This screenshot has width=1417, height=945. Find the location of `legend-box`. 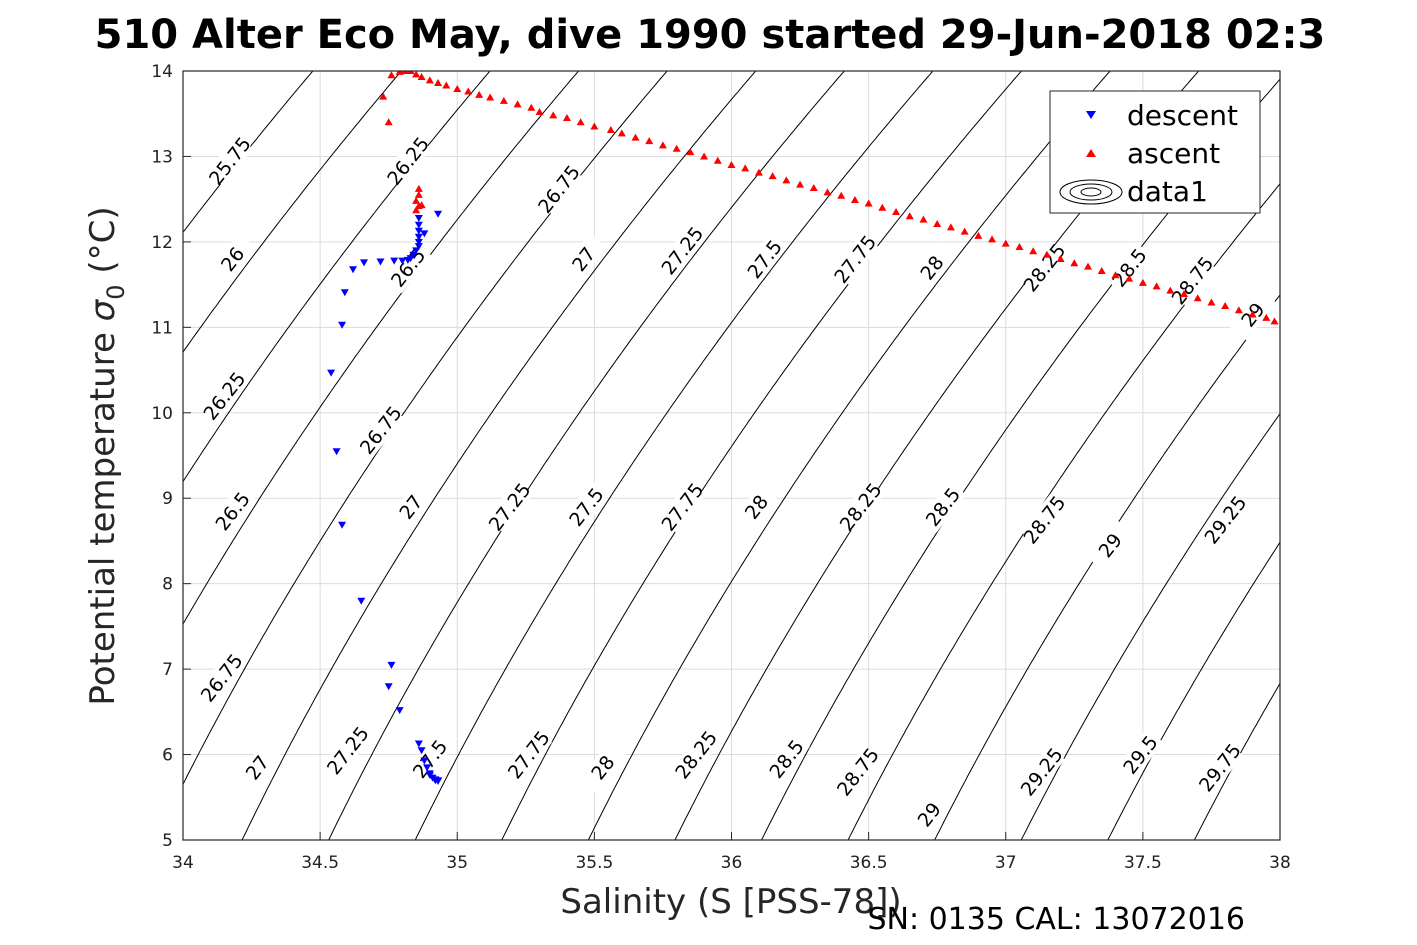

legend-box is located at coordinates (1155, 152).